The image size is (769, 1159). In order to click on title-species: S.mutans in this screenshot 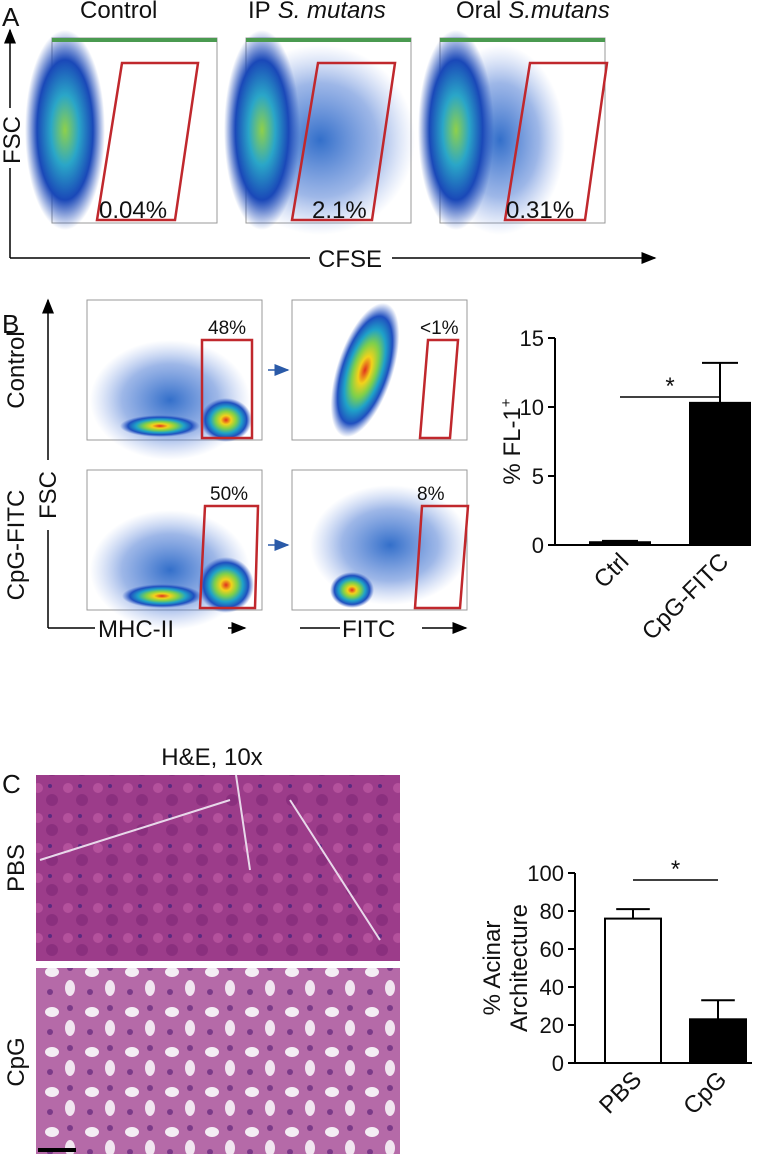, I will do `click(558, 12)`.